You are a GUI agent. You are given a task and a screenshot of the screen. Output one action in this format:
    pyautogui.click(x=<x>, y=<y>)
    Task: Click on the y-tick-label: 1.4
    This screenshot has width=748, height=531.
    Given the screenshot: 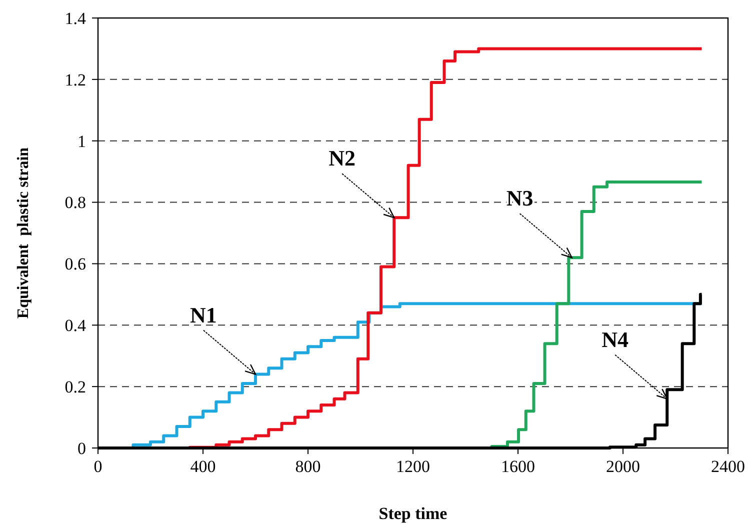 What is the action you would take?
    pyautogui.click(x=75, y=18)
    